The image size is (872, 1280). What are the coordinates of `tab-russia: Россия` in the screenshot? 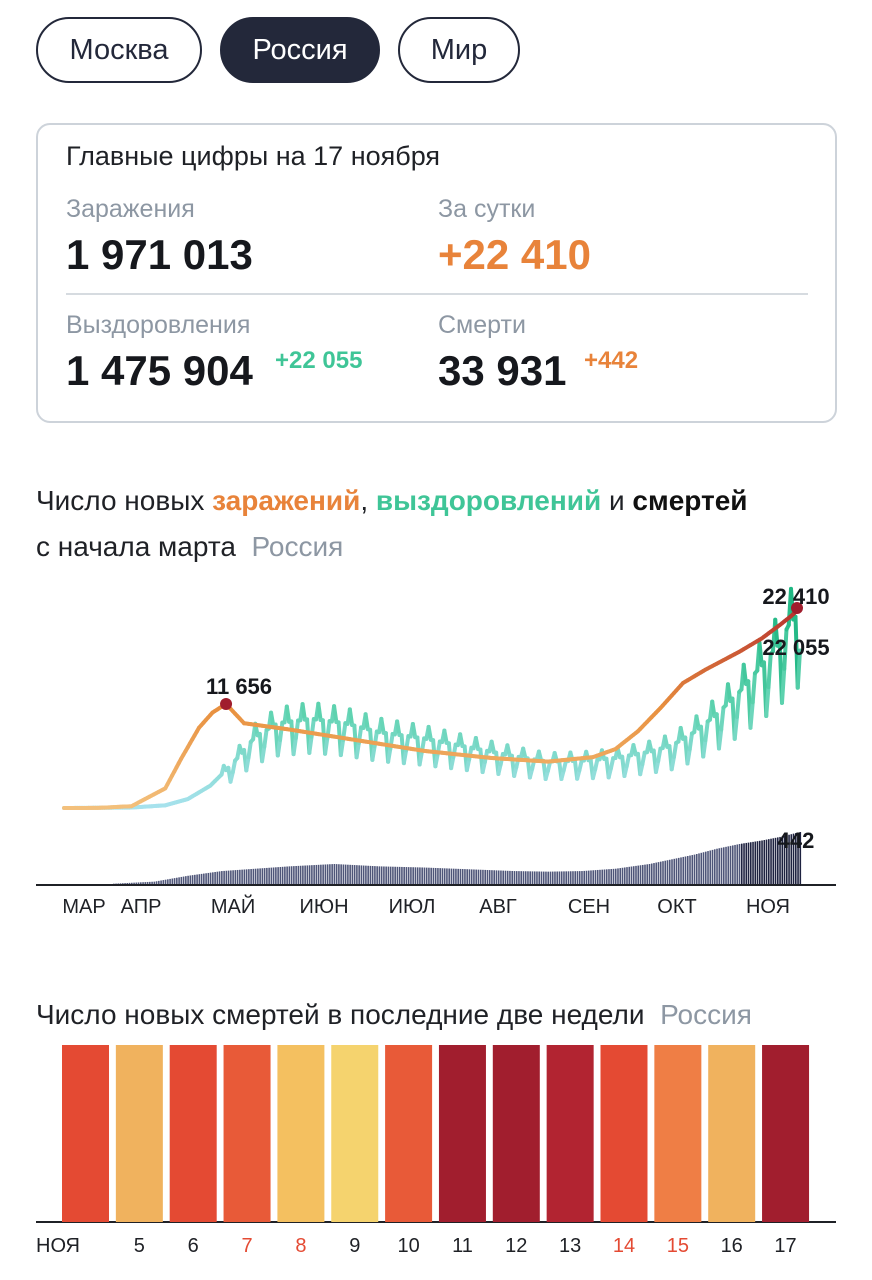 It's located at (300, 50).